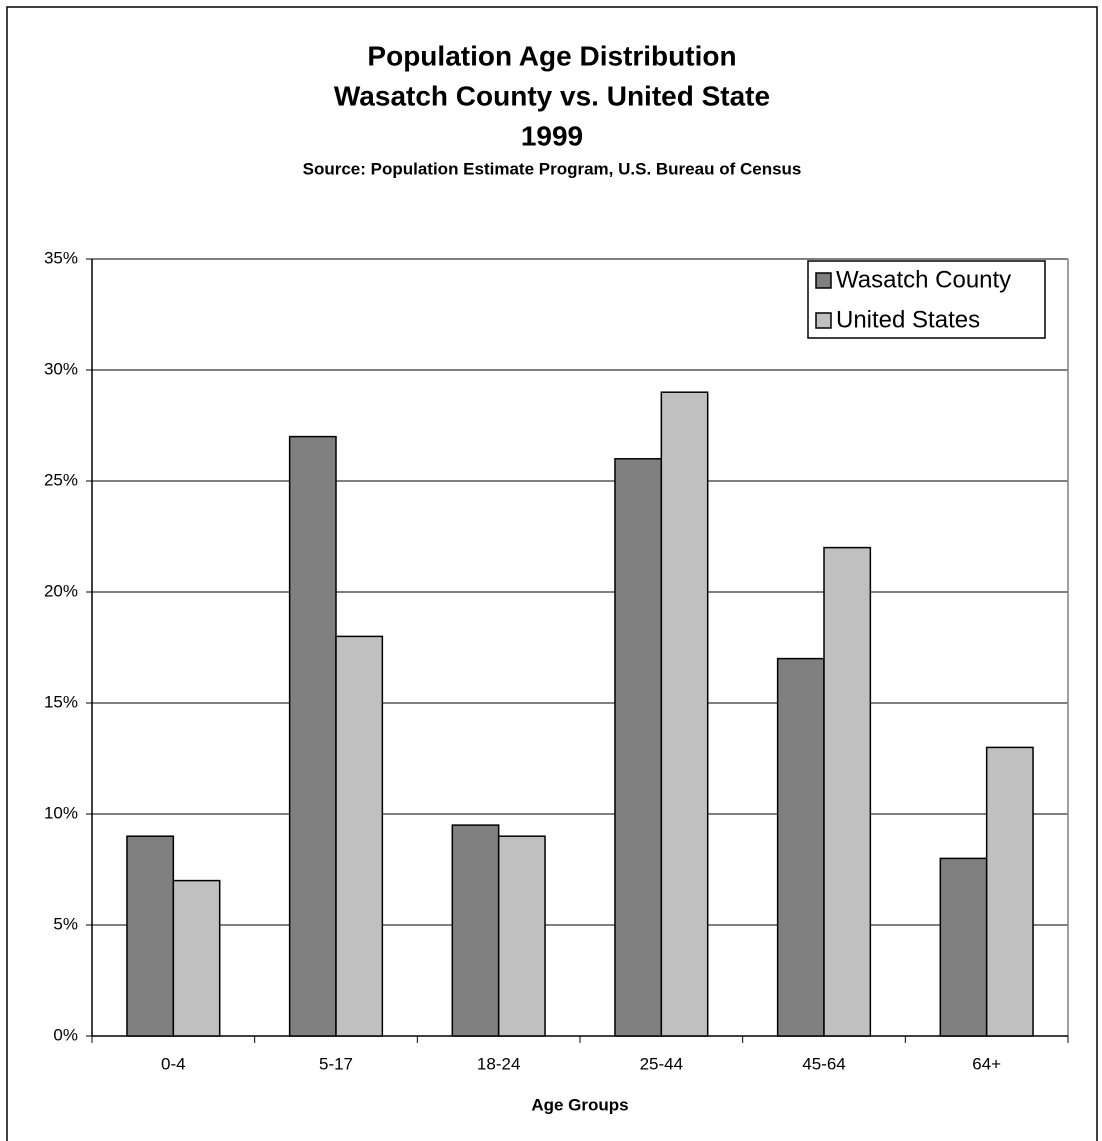  I want to click on legend-label: Wasatch County, so click(923, 279).